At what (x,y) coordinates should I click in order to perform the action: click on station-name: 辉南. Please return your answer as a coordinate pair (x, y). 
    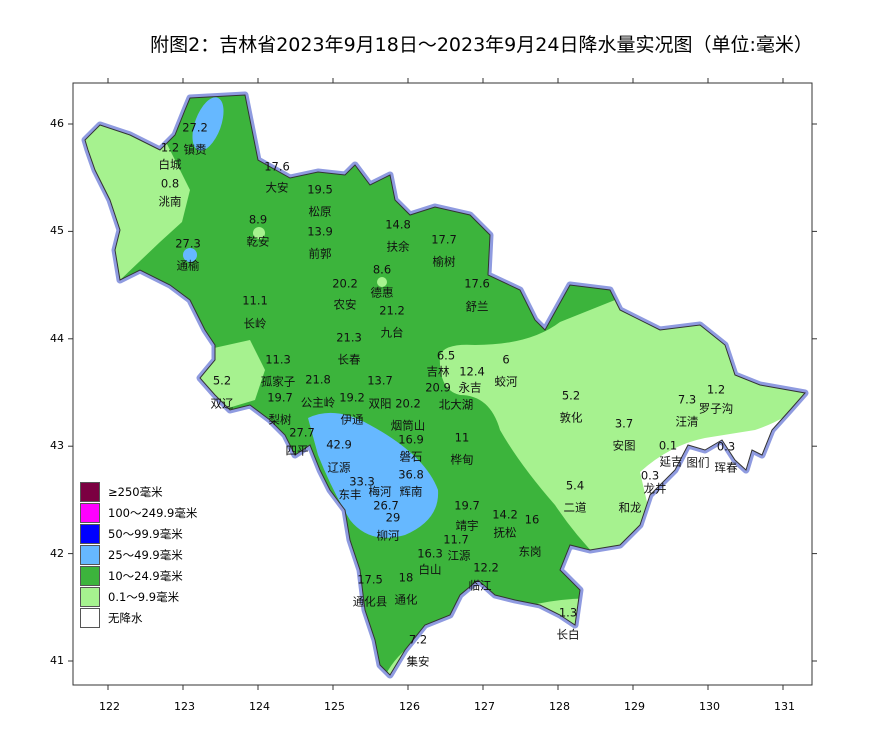
    Looking at the image, I should click on (411, 491).